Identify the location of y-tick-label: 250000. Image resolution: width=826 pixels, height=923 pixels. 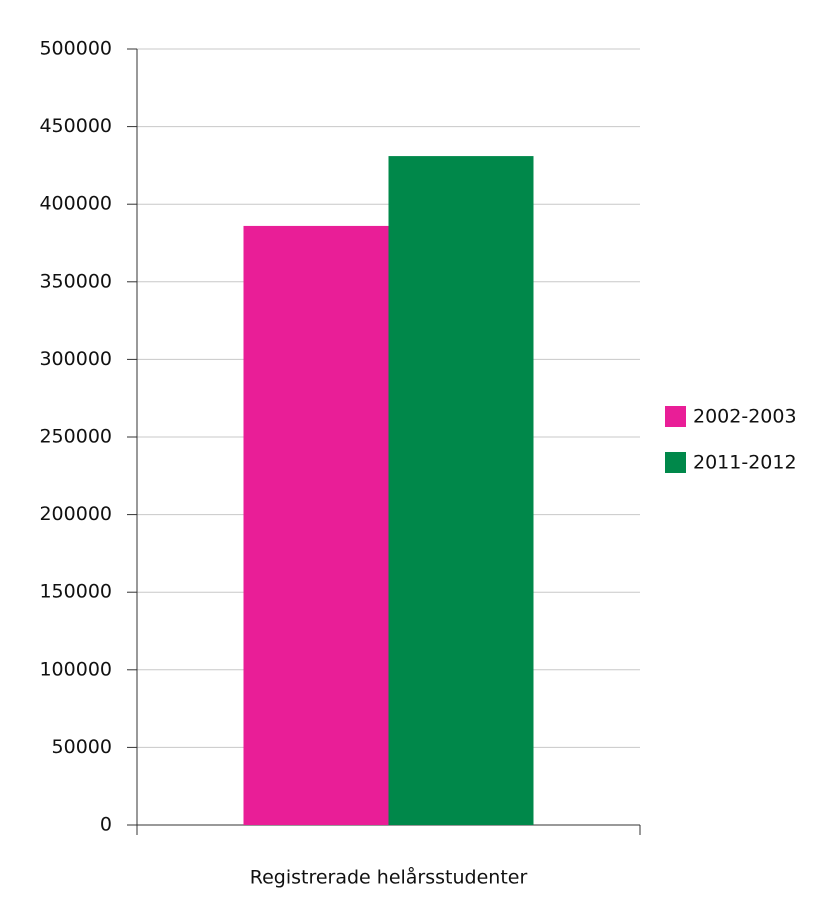
(75, 437).